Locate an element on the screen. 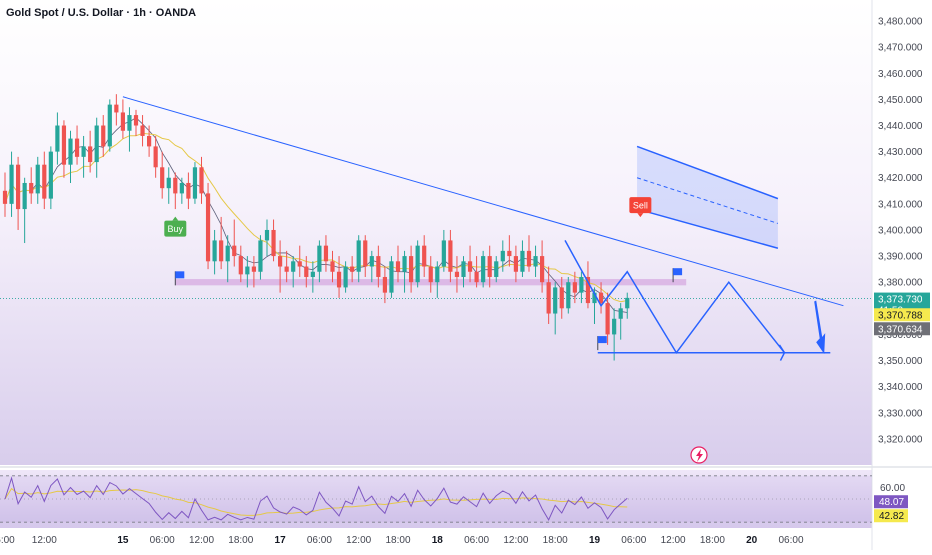 Image resolution: width=932 pixels, height=555 pixels. price-tick-label: 3,470.000 is located at coordinates (900, 48).